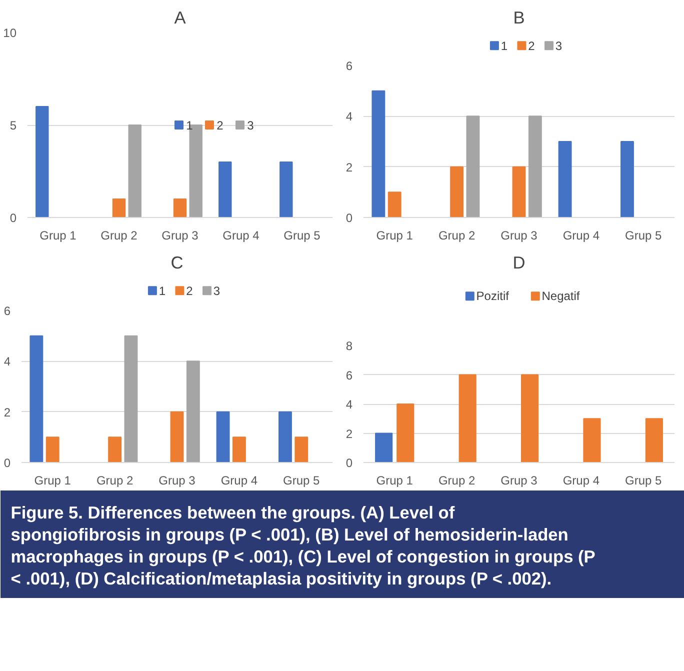 This screenshot has height=671, width=684. What do you see at coordinates (177, 262) in the screenshot?
I see `chart-title: C` at bounding box center [177, 262].